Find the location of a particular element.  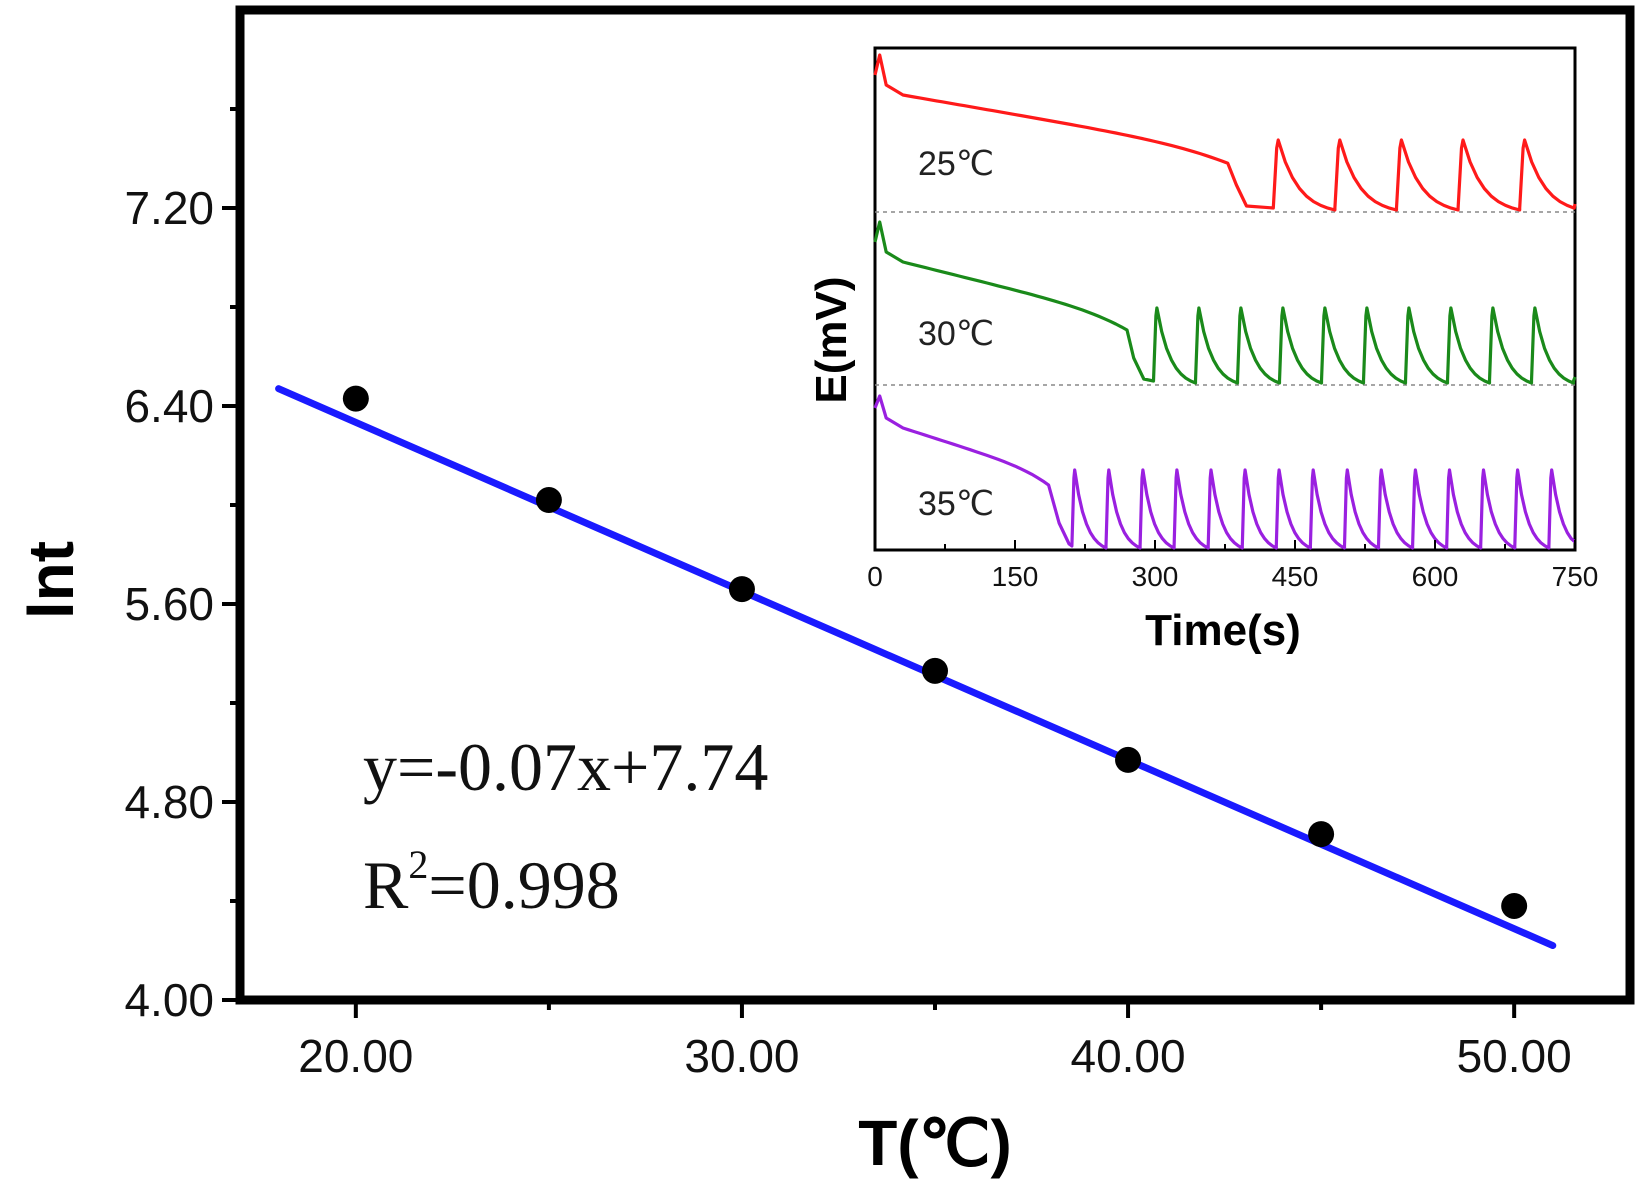

inset-x-tick-label: 300 is located at coordinates (1155, 576).